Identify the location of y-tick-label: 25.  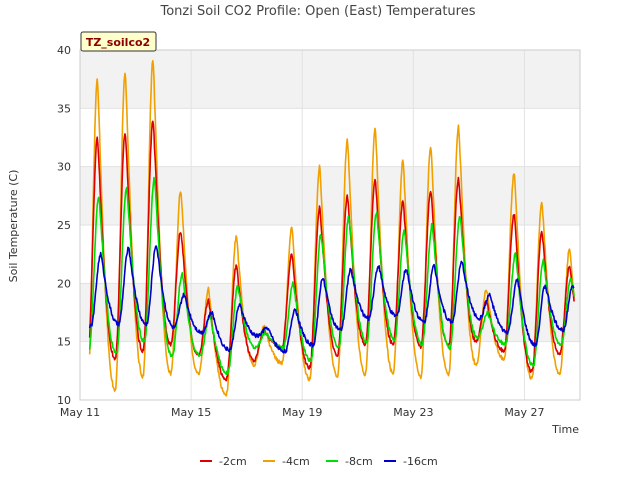
(64, 225).